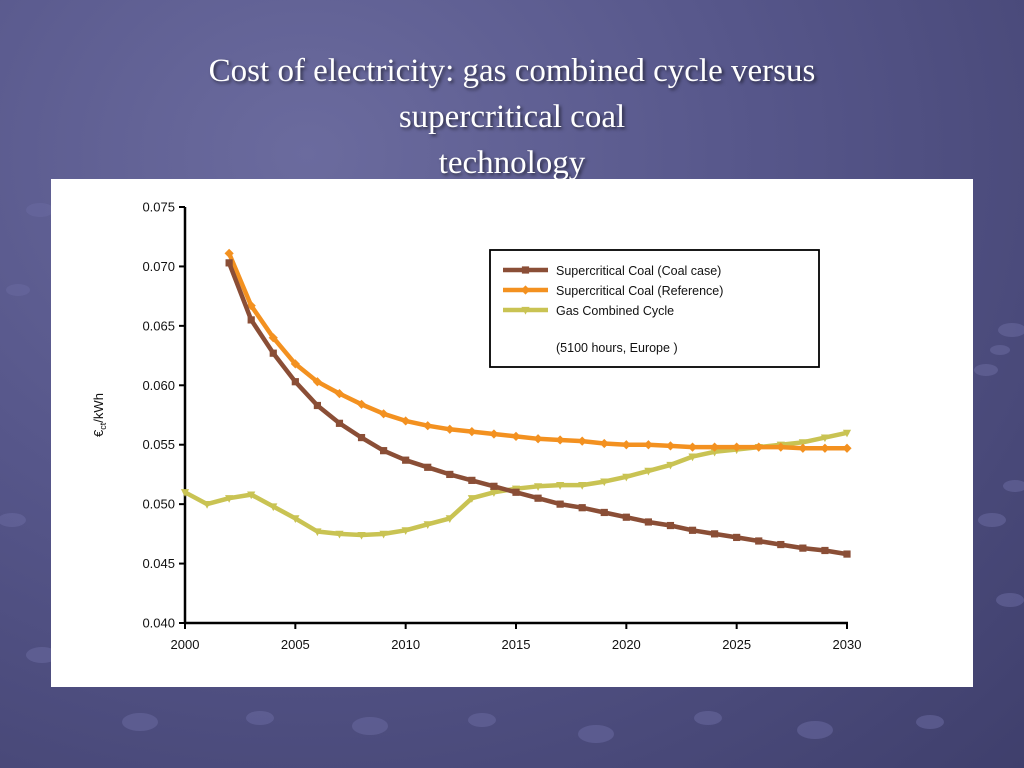 This screenshot has height=768, width=1024. Describe the element at coordinates (158, 266) in the screenshot. I see `y-tick-label: 0.070` at that location.